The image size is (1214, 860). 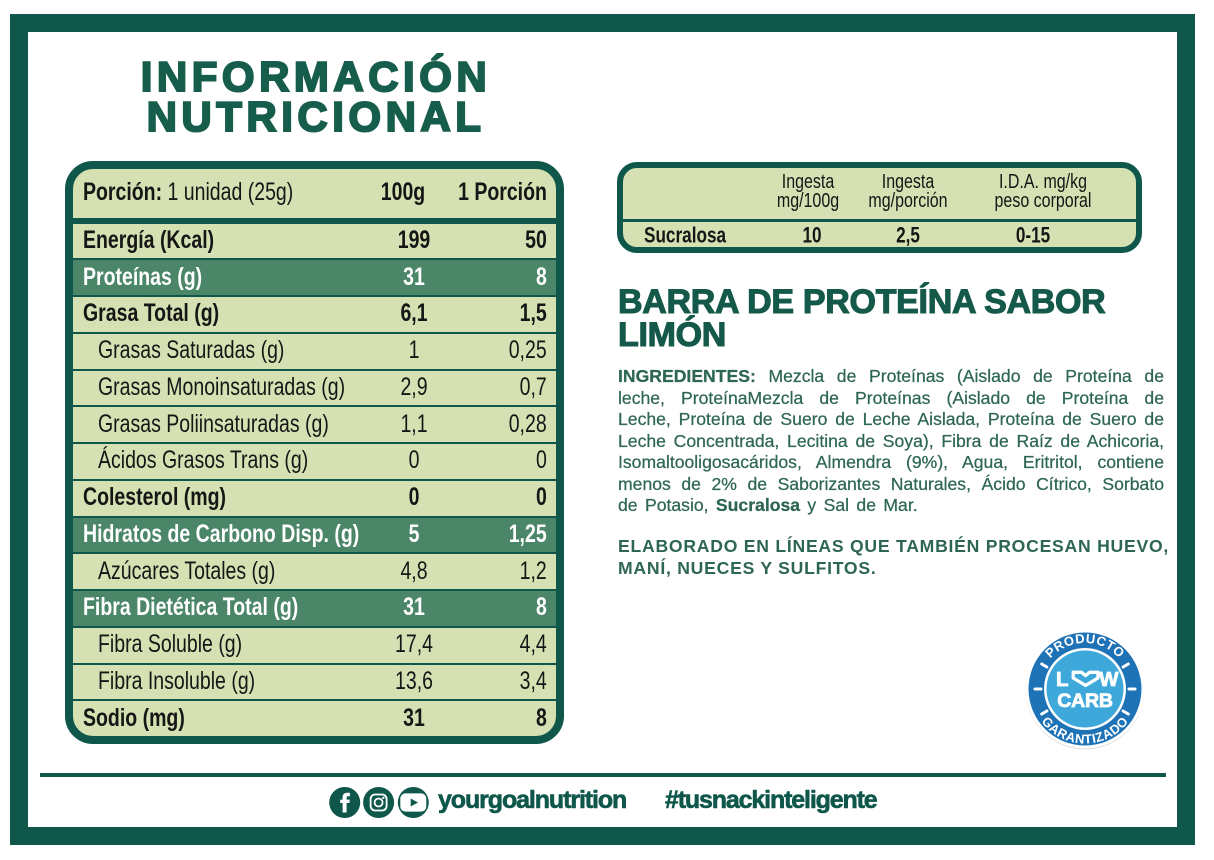 What do you see at coordinates (1062, 679) in the screenshot?
I see `svg-text: L` at bounding box center [1062, 679].